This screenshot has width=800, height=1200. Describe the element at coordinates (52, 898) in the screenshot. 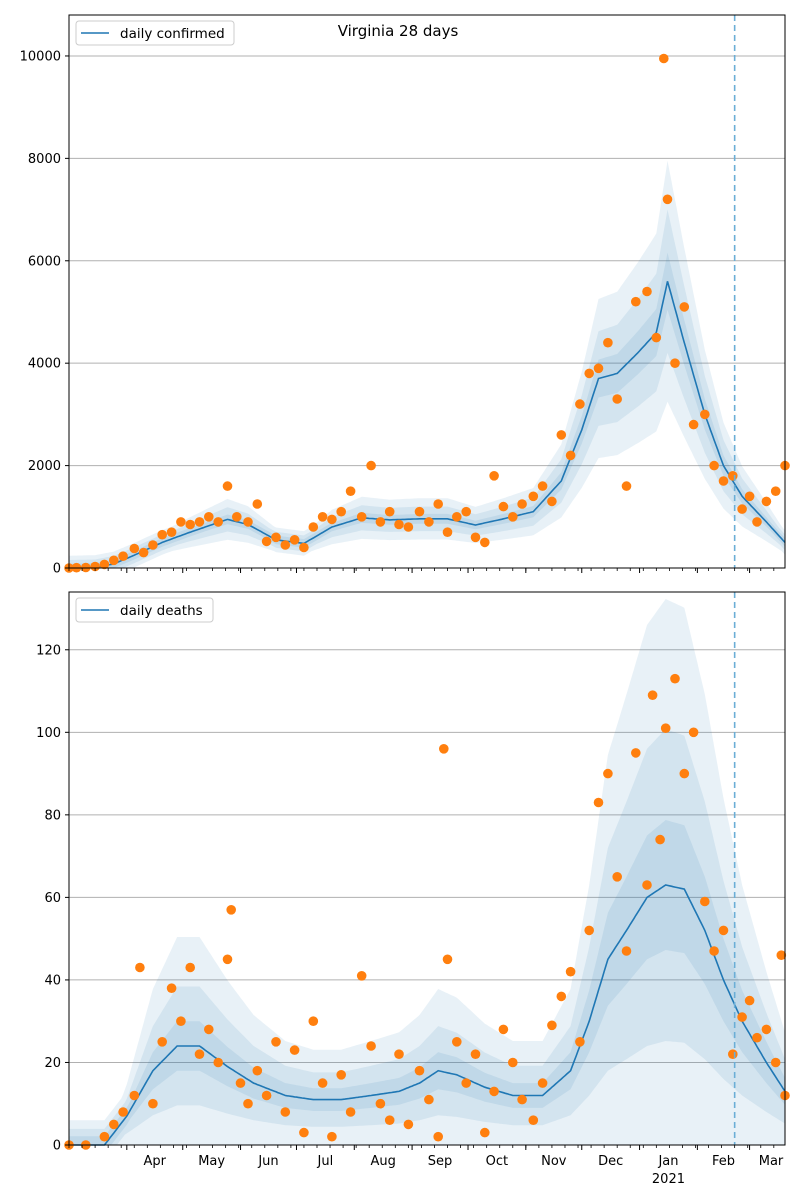

I see `y-tick-label: 60` at that location.